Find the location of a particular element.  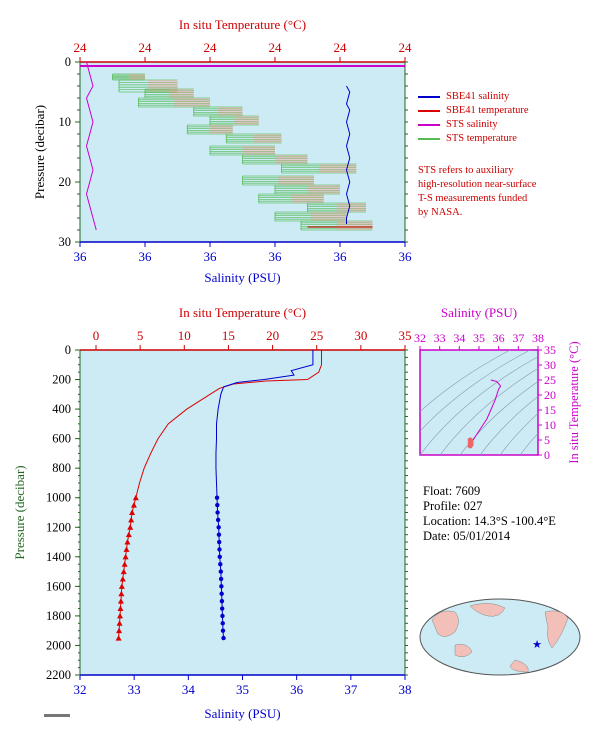

ts-temp-tick-label: 15 is located at coordinates (550, 410).